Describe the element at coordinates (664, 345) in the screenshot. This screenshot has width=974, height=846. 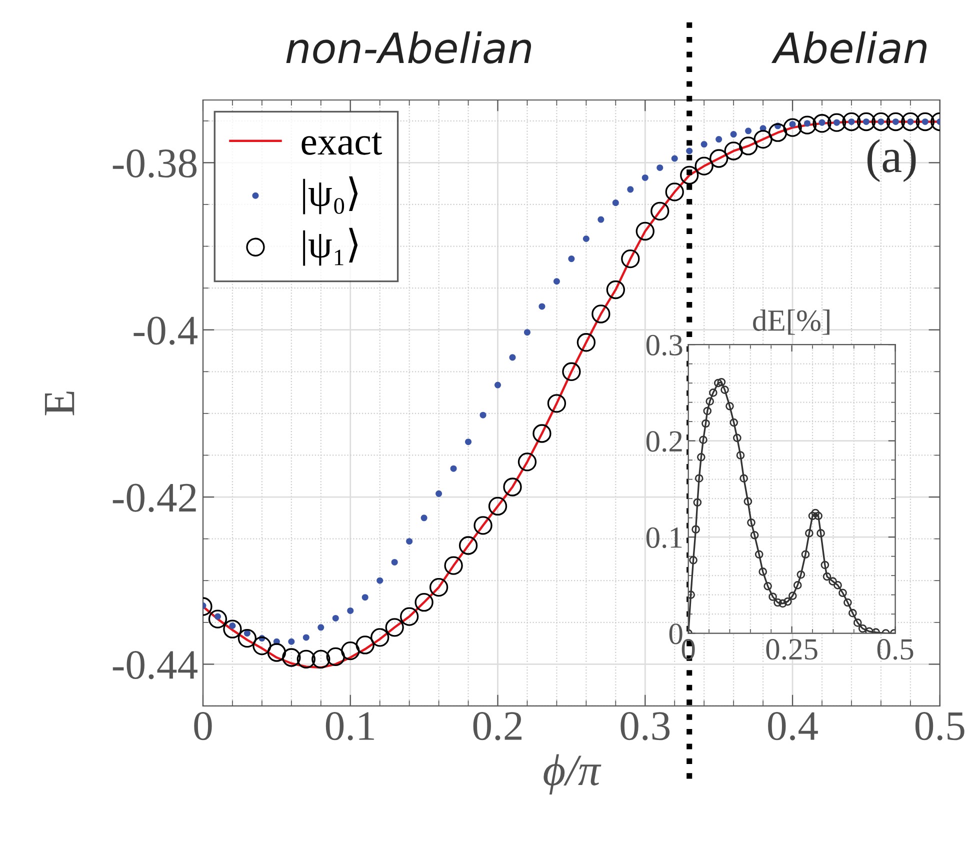
I see `y-tick-label: 0.3` at that location.